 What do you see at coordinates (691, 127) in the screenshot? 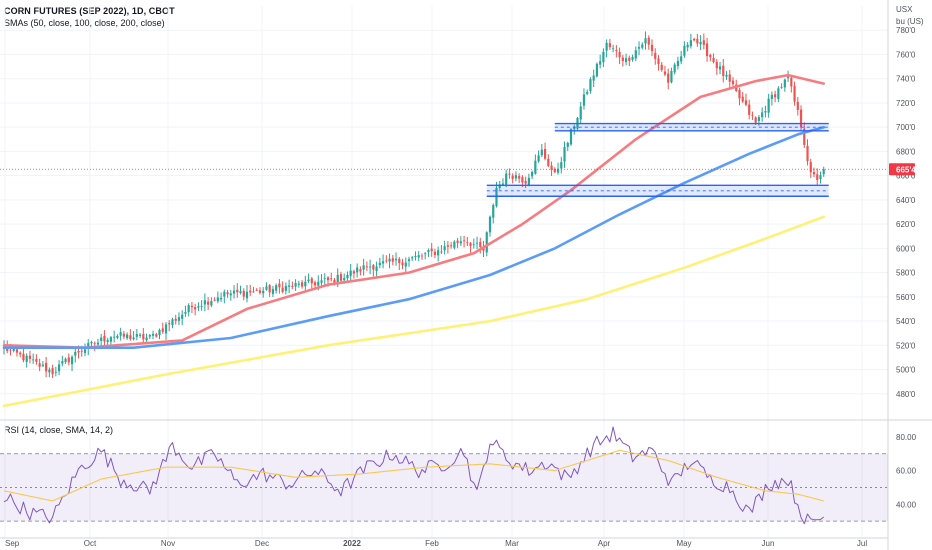
I see `resistance-zone` at bounding box center [691, 127].